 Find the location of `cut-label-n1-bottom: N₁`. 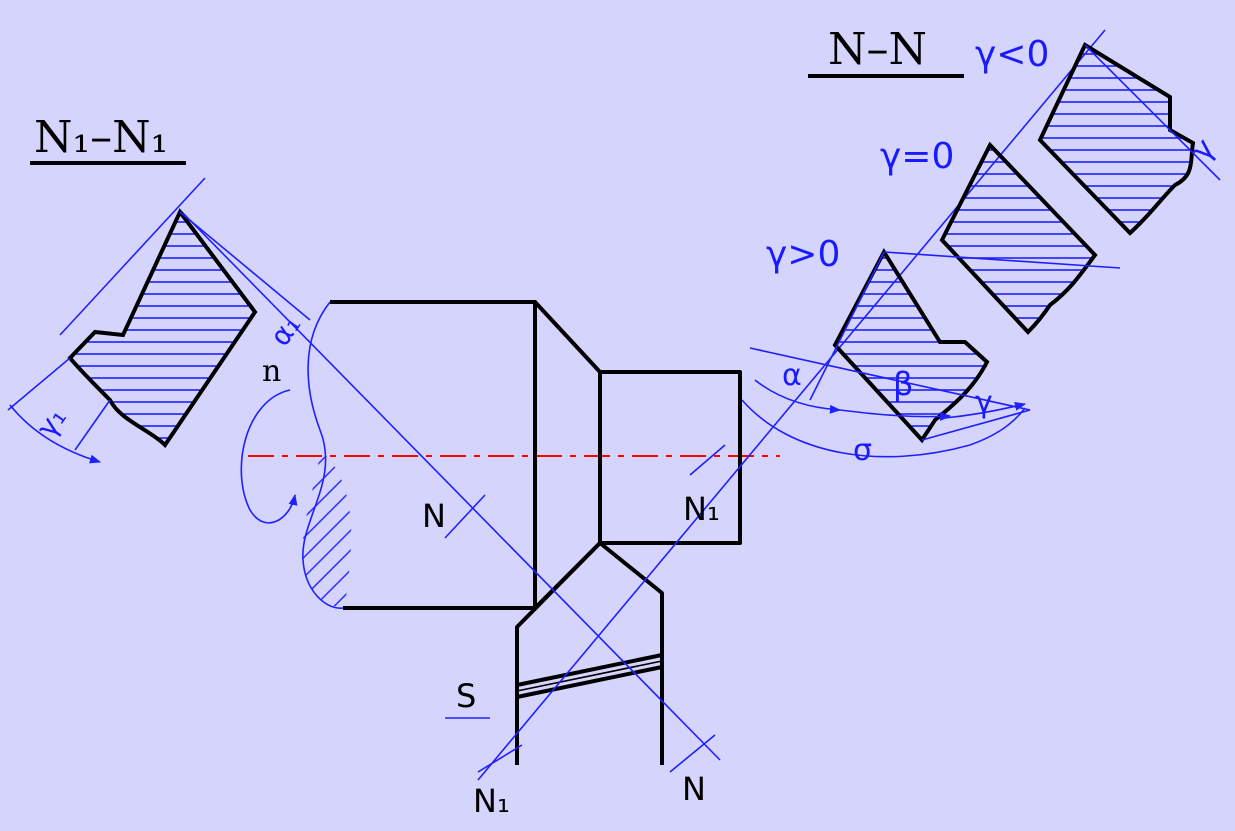

cut-label-n1-bottom: N₁ is located at coordinates (491, 801).